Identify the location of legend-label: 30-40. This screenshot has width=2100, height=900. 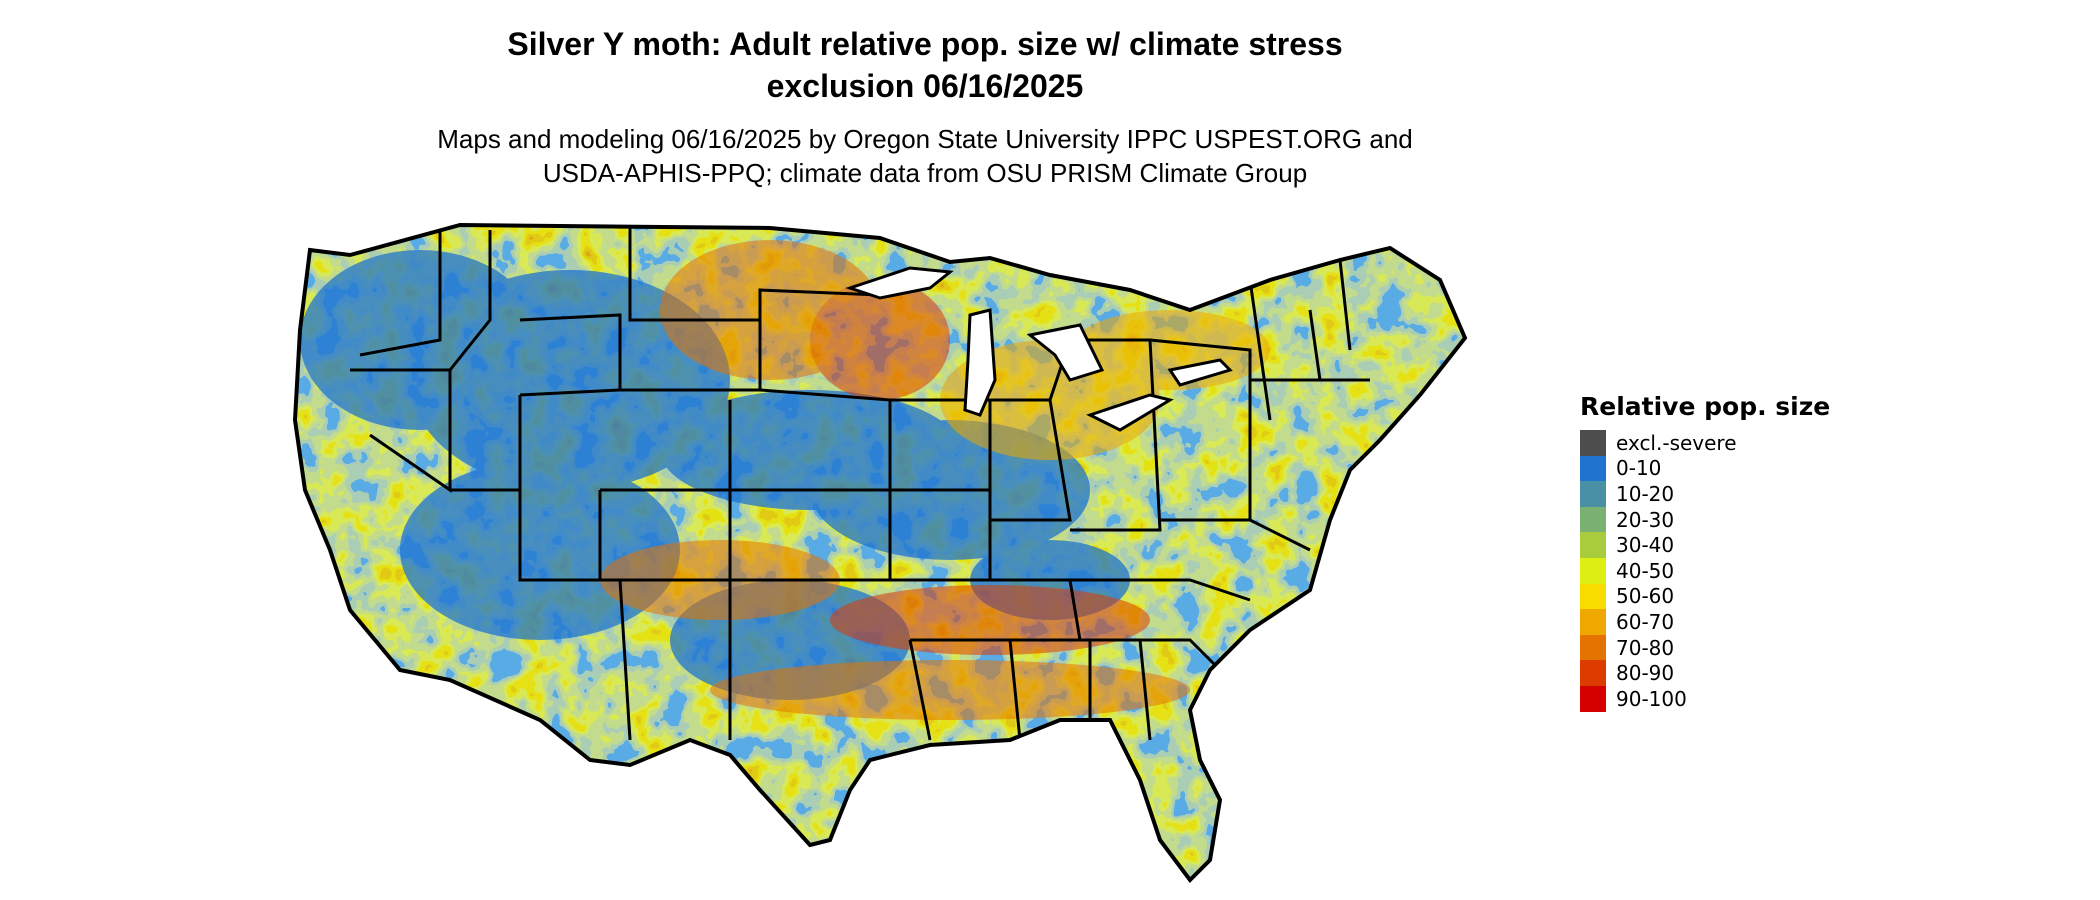
(1645, 545).